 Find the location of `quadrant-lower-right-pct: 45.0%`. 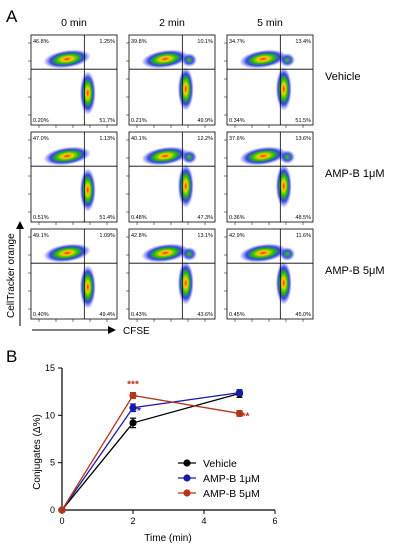

quadrant-lower-right-pct: 45.0% is located at coordinates (303, 315).